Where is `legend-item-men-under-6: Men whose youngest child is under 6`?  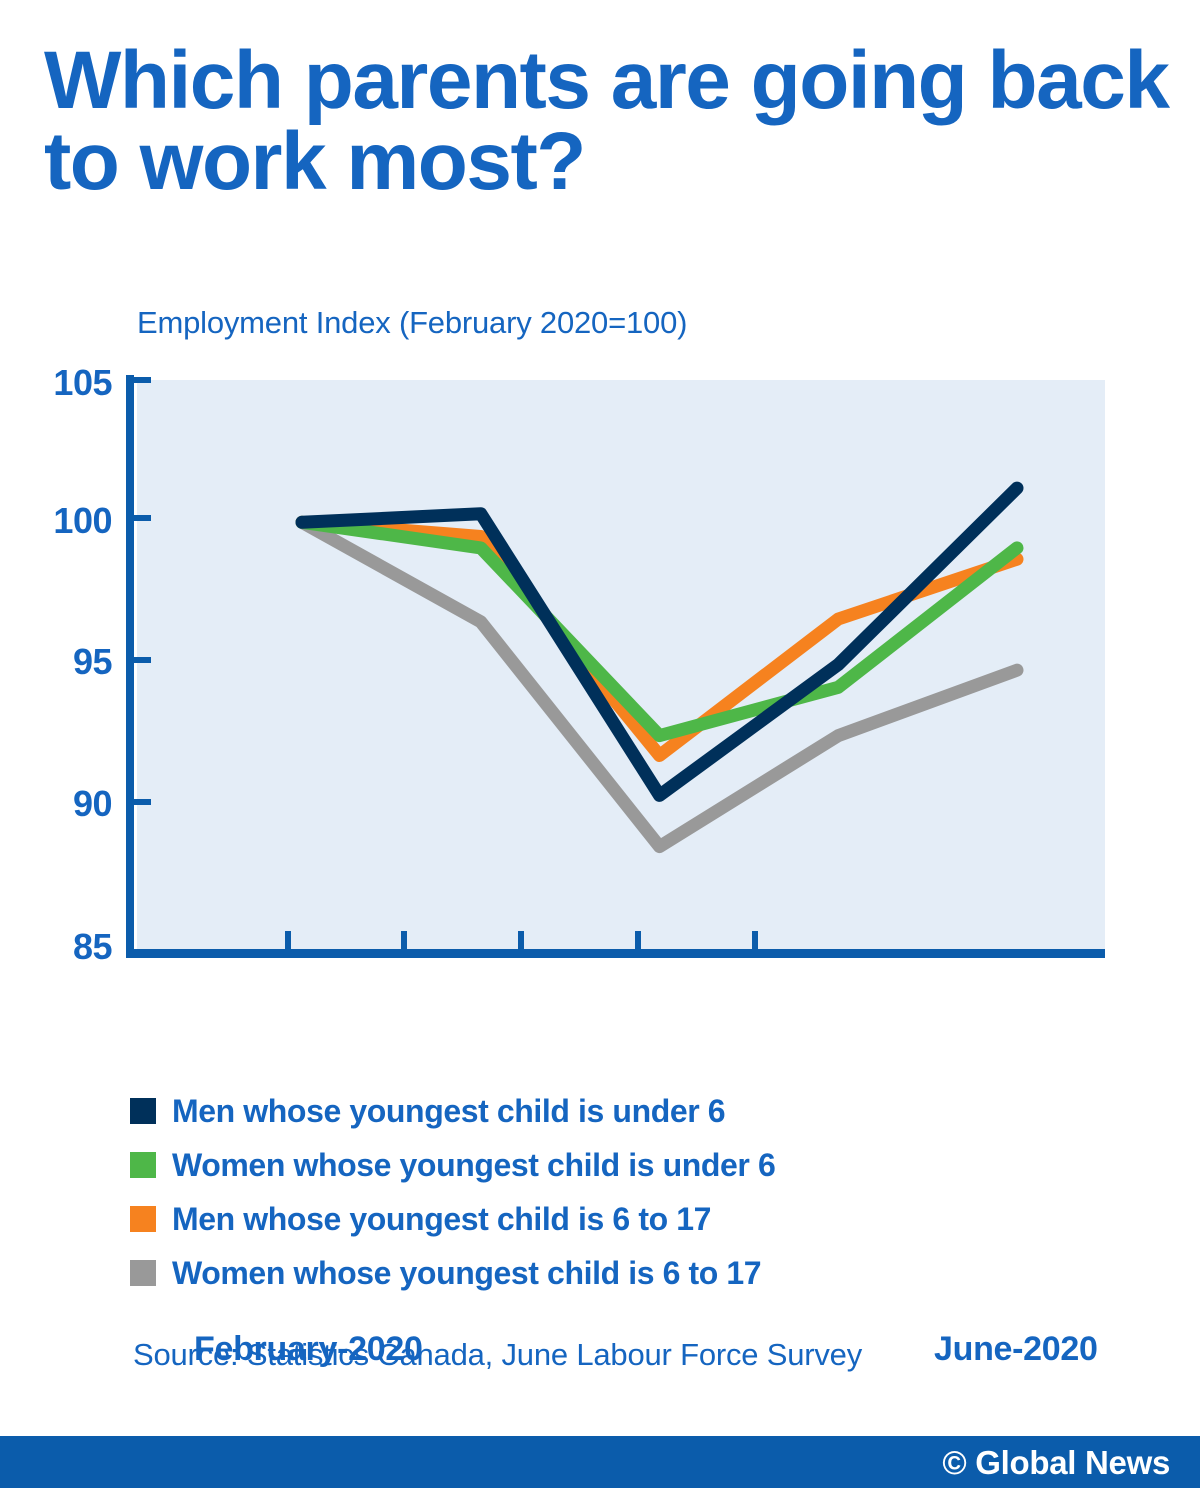
legend-item-men-under-6: Men whose youngest child is under 6 is located at coordinates (580, 1111).